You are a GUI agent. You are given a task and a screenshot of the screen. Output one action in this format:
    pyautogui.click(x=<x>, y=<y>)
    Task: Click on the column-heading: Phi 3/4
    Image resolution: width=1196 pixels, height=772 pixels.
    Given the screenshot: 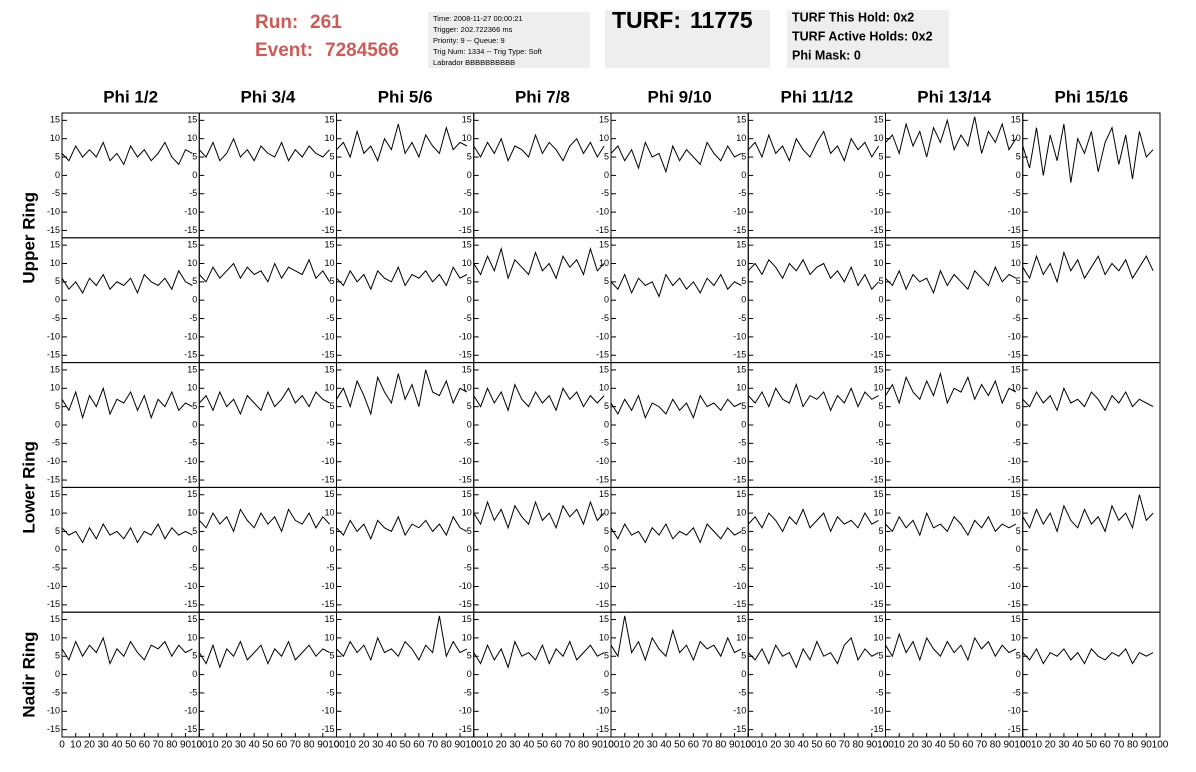 What is the action you would take?
    pyautogui.click(x=267, y=96)
    